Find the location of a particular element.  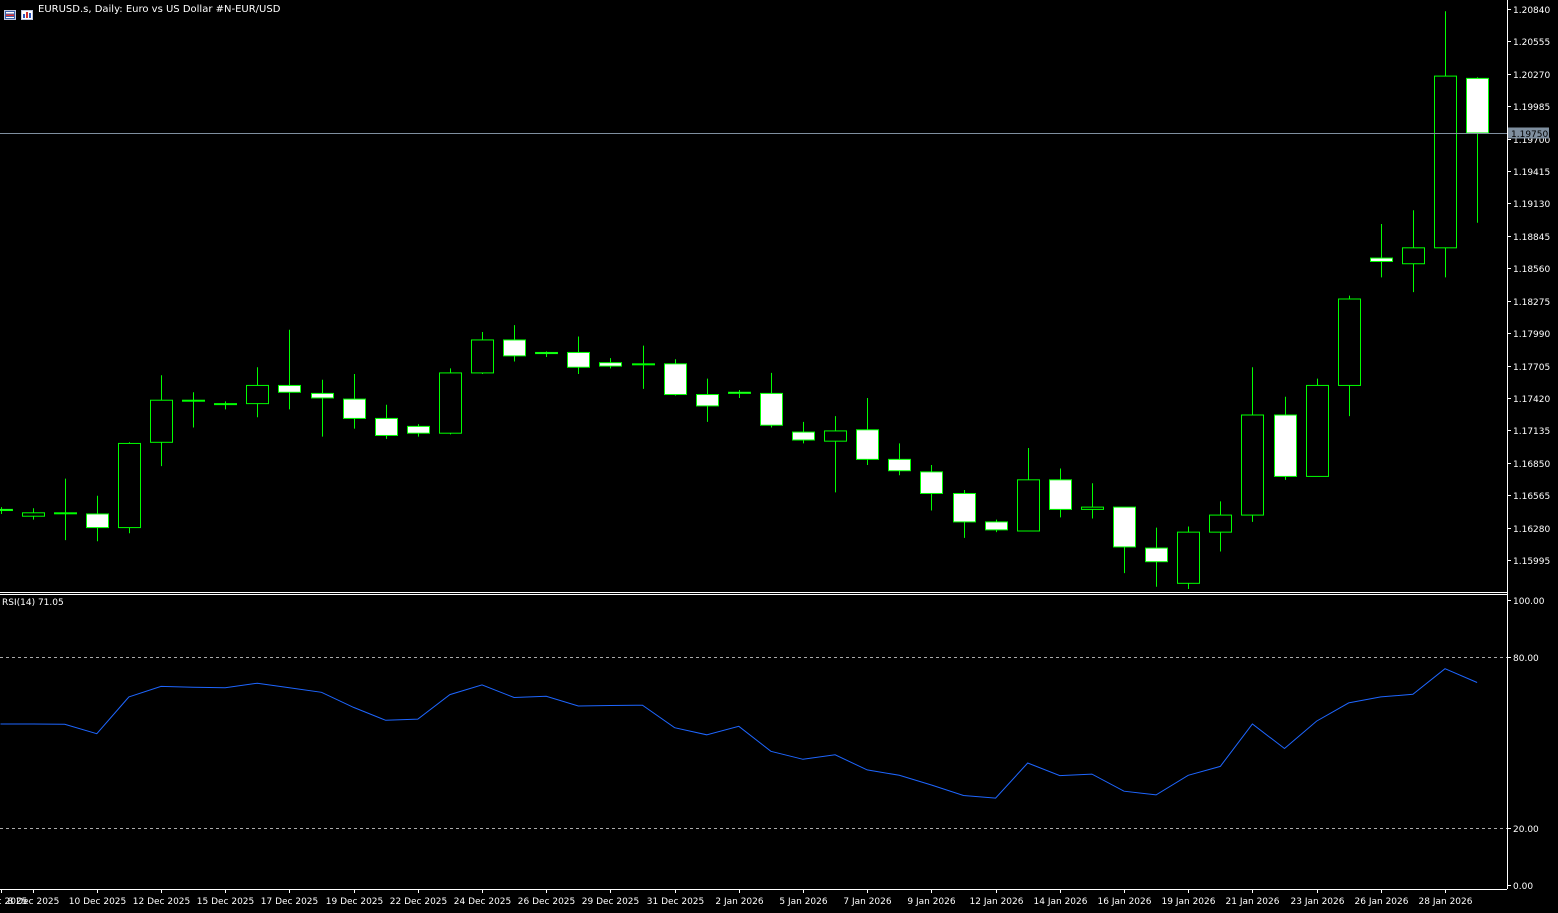

y-tick-label: 1.18845 is located at coordinates (1531, 238).